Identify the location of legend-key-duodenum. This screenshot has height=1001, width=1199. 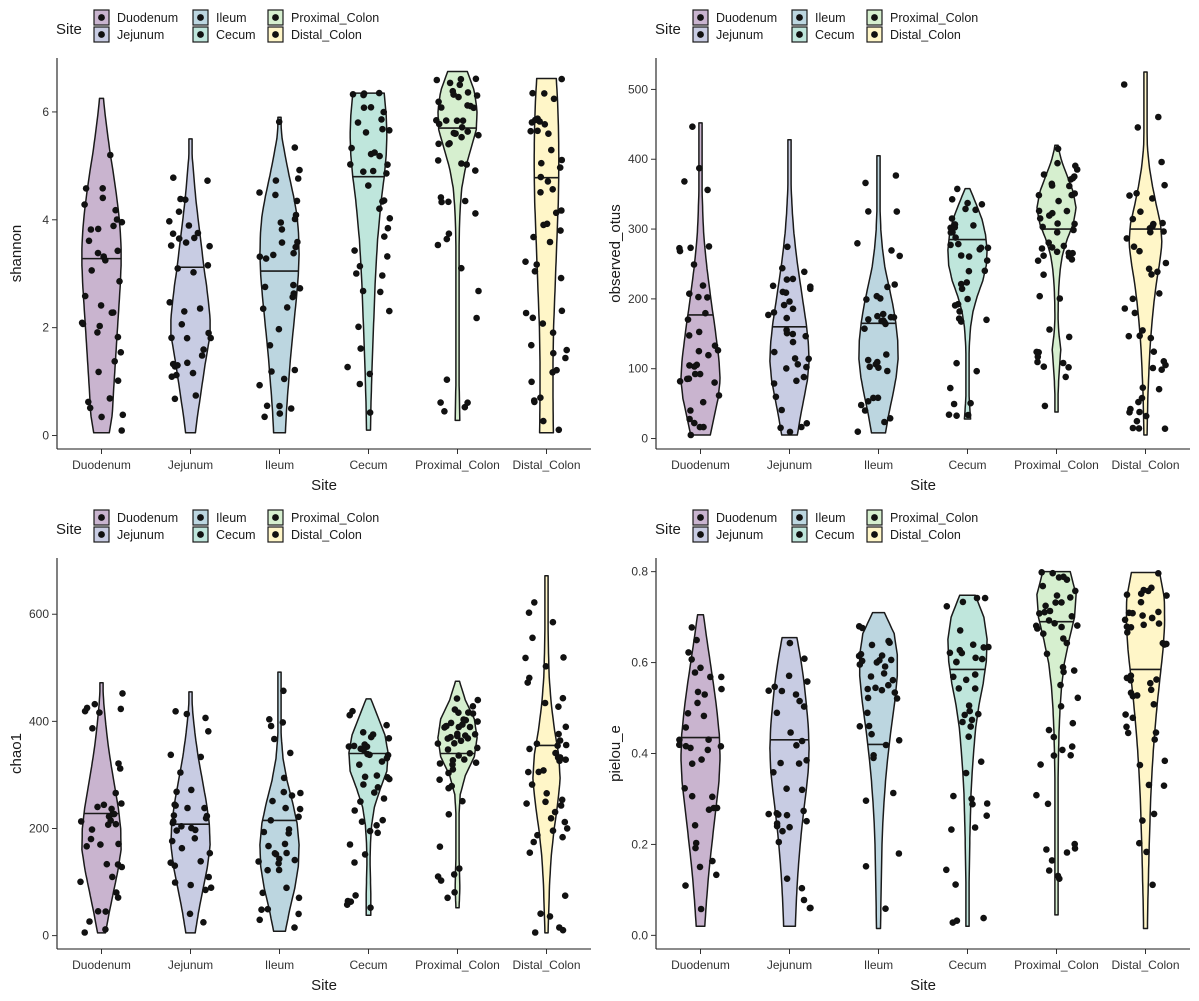
(101, 17).